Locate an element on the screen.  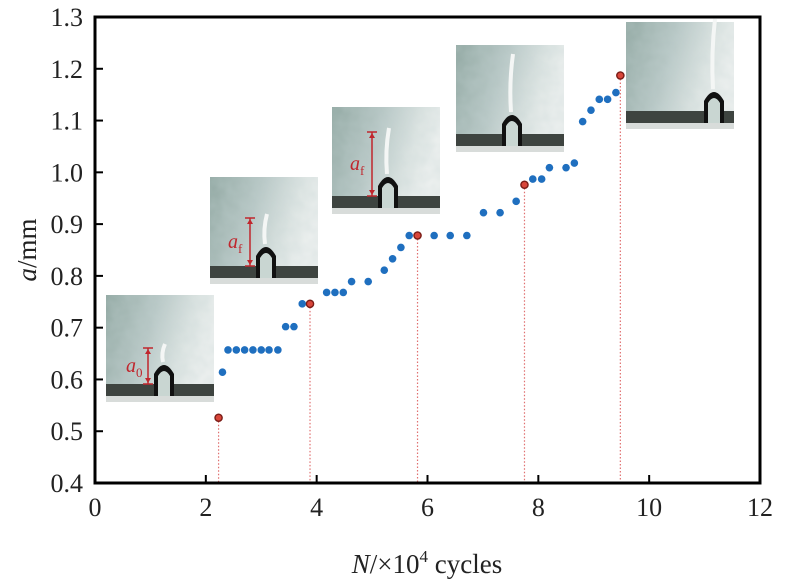
x-axis-title: N/×104 cycles is located at coordinates (426, 563).